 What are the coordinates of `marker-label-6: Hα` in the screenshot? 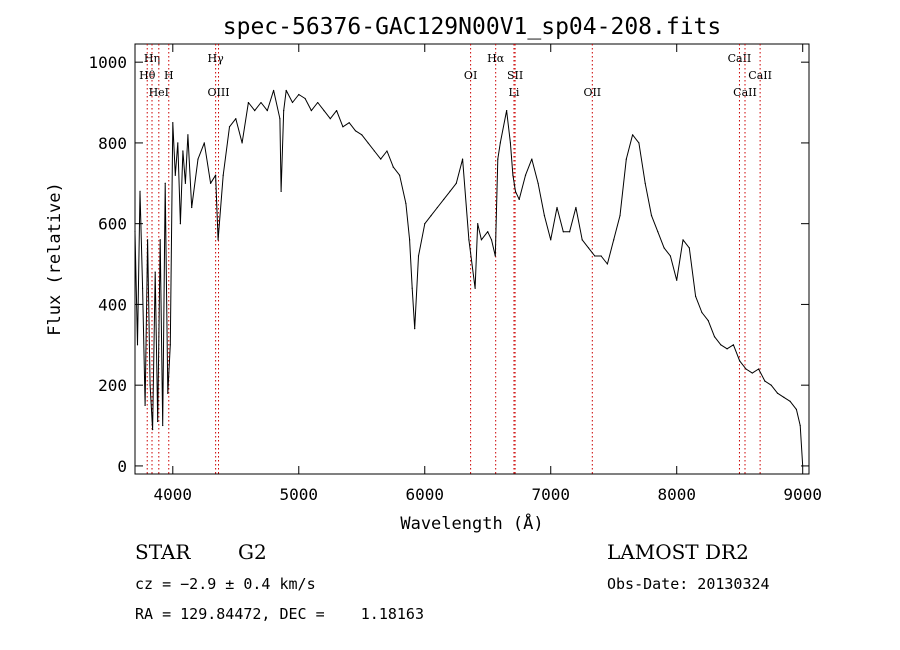 It's located at (496, 58).